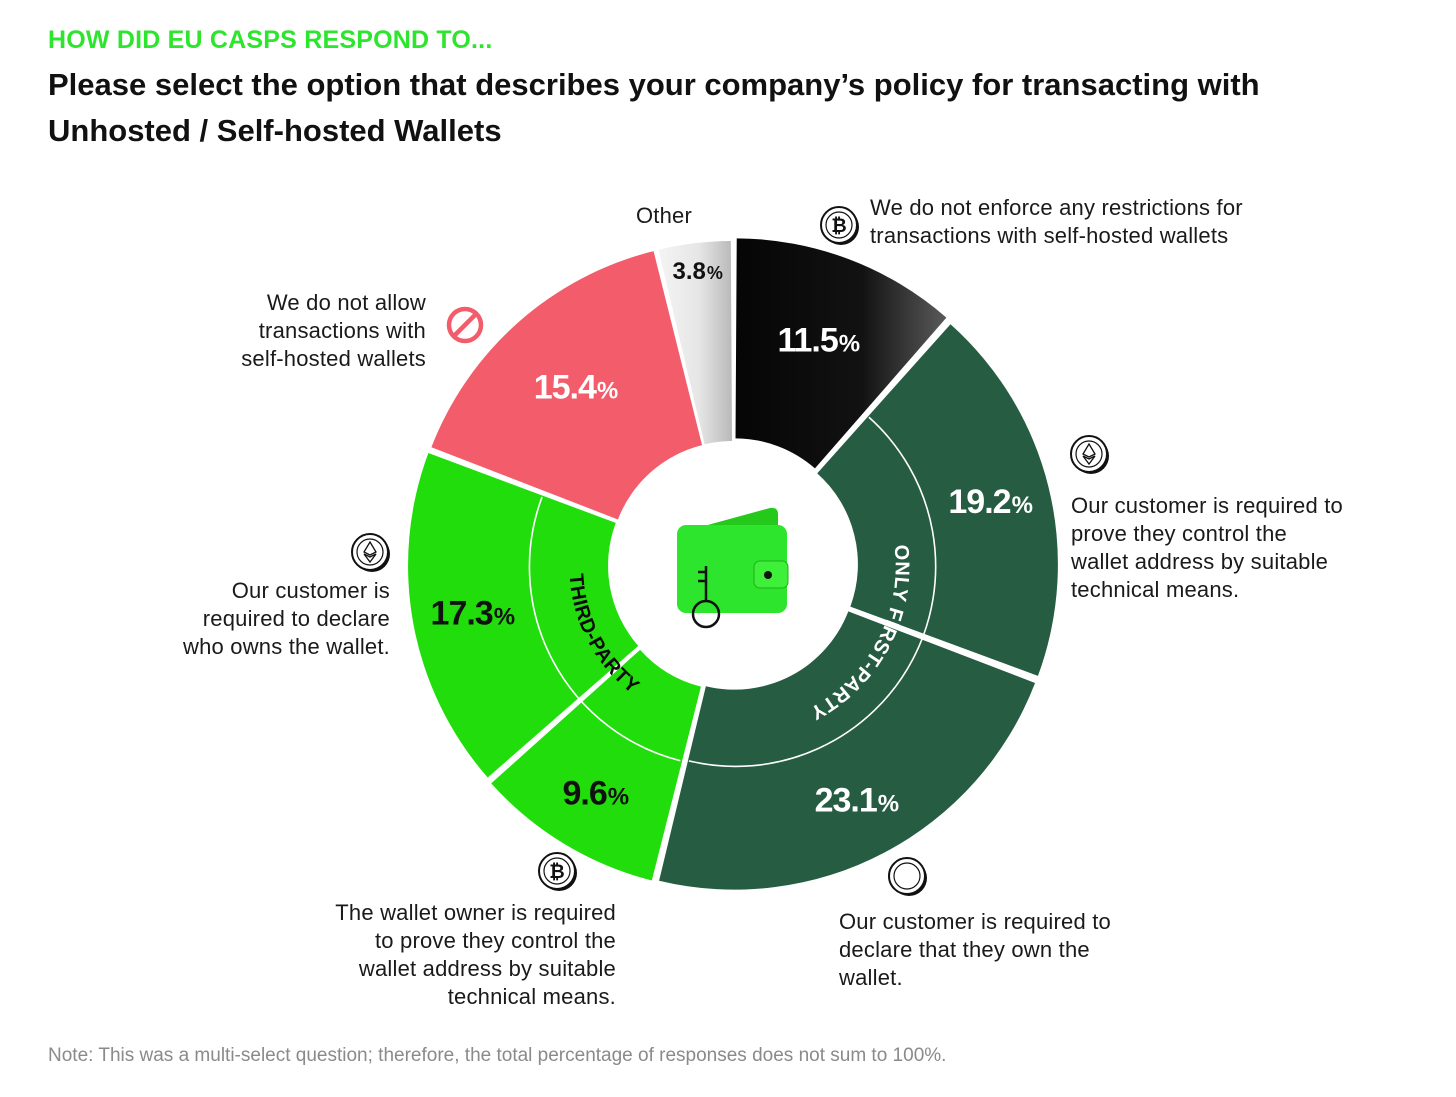  What do you see at coordinates (871, 977) in the screenshot?
I see `label-line: wallet.` at bounding box center [871, 977].